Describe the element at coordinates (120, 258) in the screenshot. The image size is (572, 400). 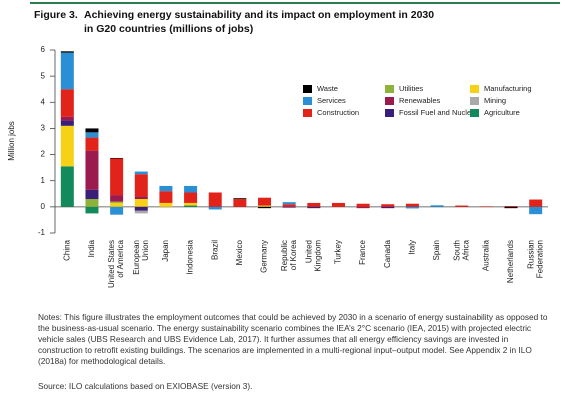
I see `x-tick-label: of America` at that location.